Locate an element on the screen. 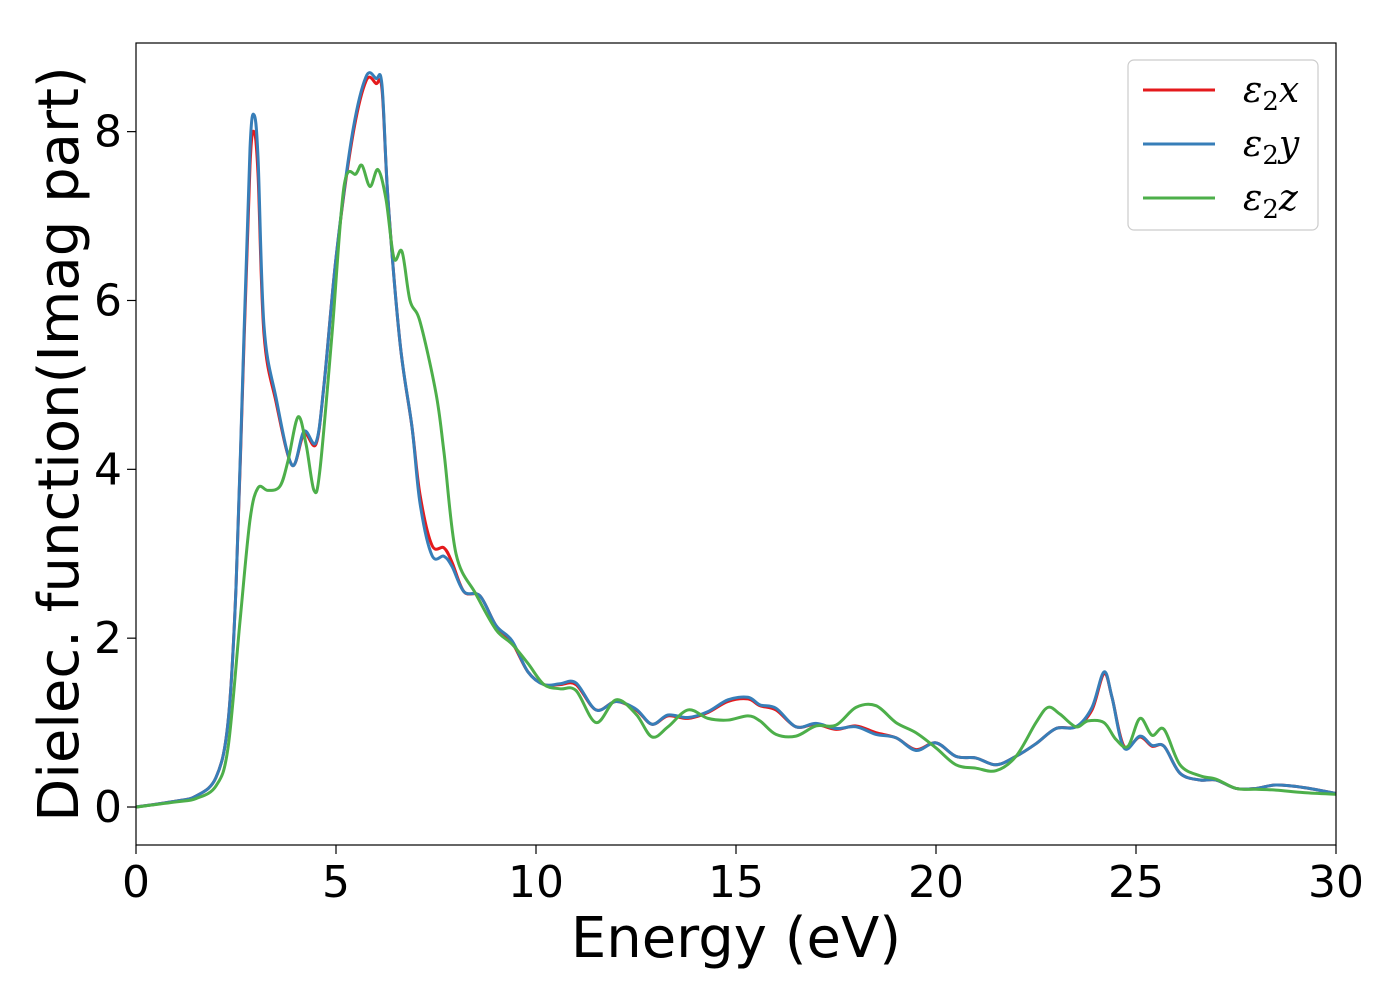 The width and height of the screenshot is (1400, 1000). legend-label: ε2z is located at coordinates (1271, 201).